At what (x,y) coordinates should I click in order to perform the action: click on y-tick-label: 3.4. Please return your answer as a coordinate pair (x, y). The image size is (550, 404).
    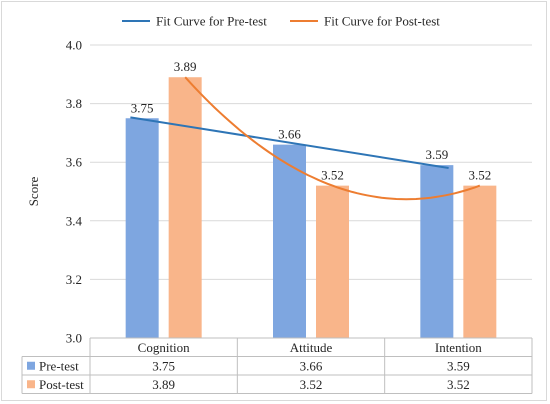
    Looking at the image, I should click on (74, 220).